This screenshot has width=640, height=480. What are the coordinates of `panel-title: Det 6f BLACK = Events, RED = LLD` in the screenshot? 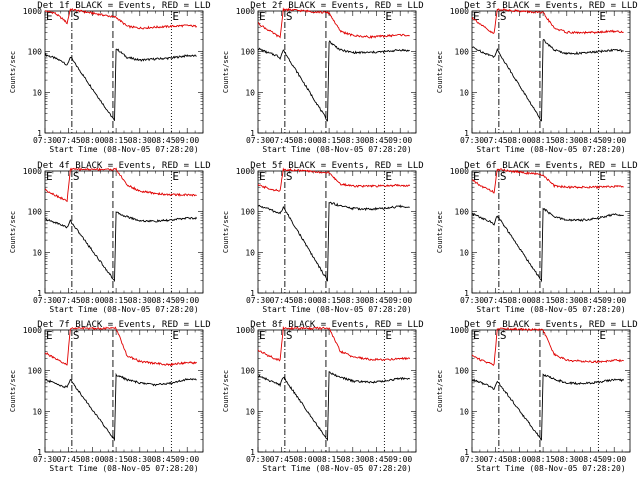 It's located at (550, 166).